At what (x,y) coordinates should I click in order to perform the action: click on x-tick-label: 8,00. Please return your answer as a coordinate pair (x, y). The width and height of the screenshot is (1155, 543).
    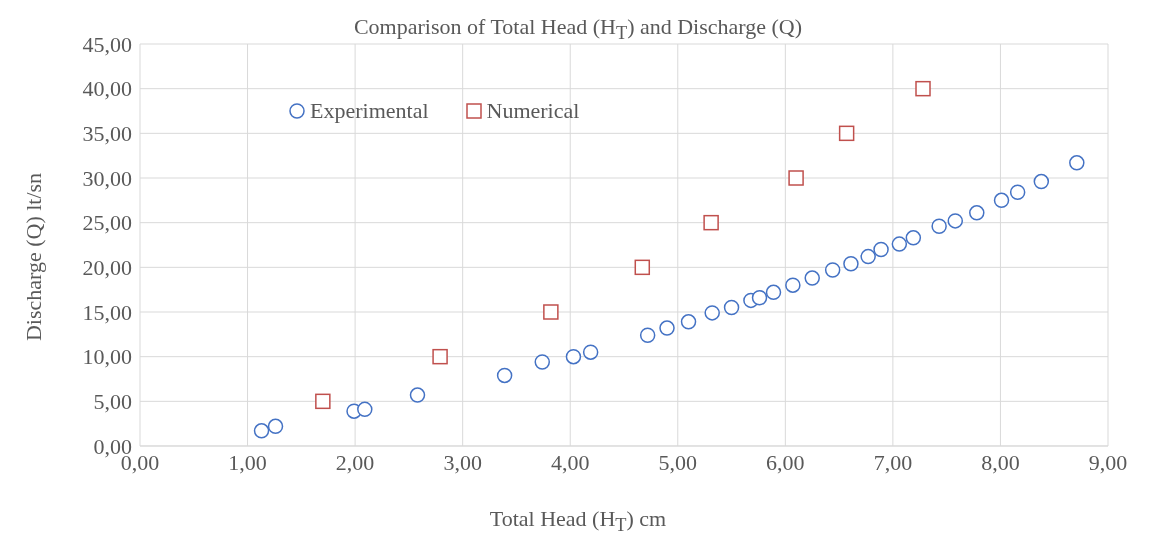
    Looking at the image, I should click on (1000, 462).